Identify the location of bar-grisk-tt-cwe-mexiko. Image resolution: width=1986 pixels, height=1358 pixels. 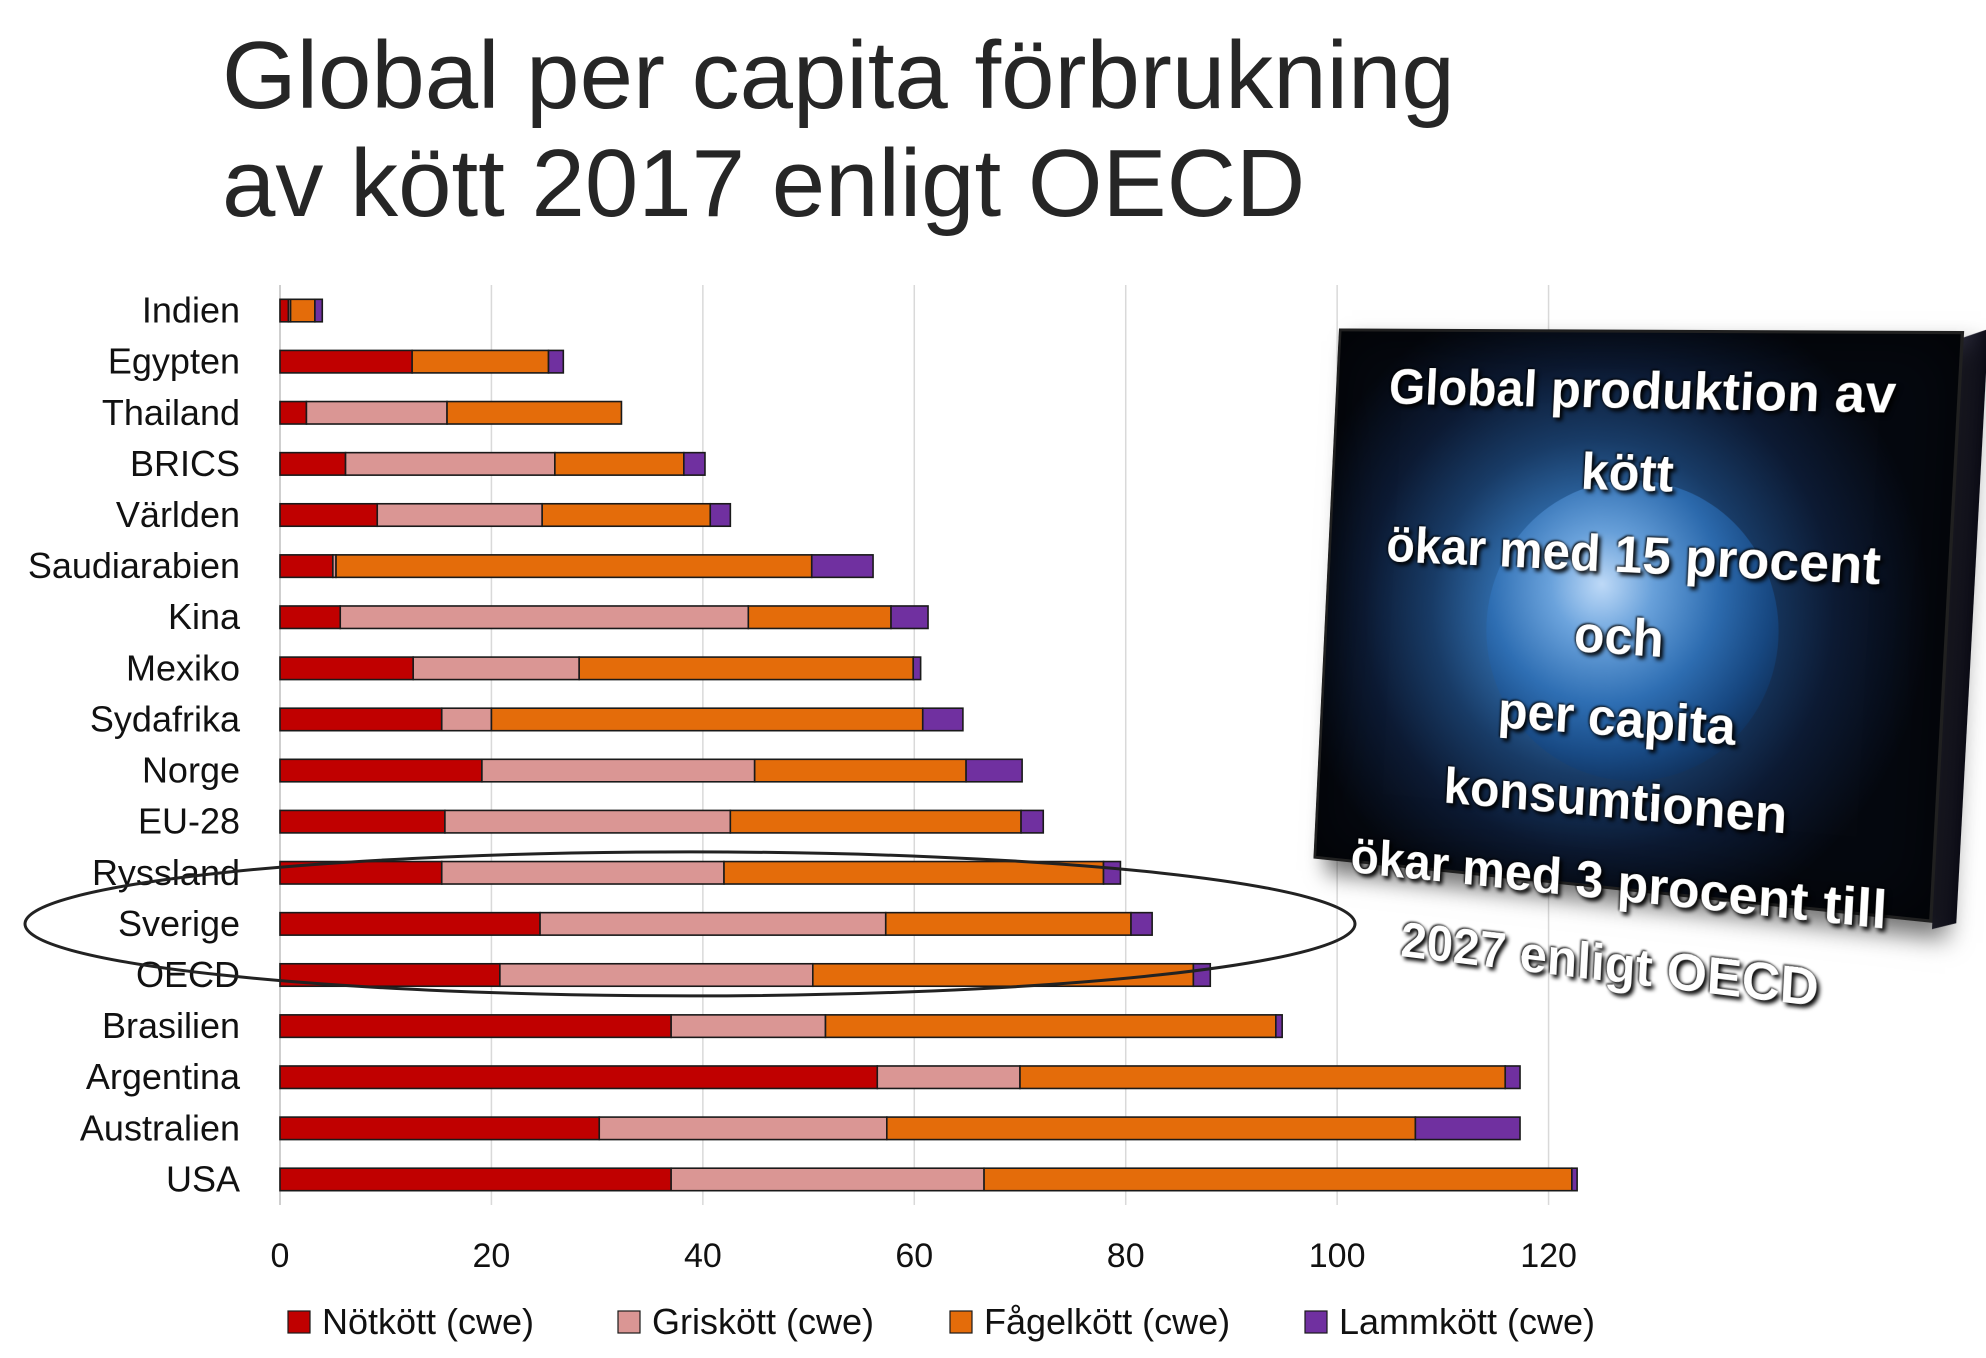
(496, 668).